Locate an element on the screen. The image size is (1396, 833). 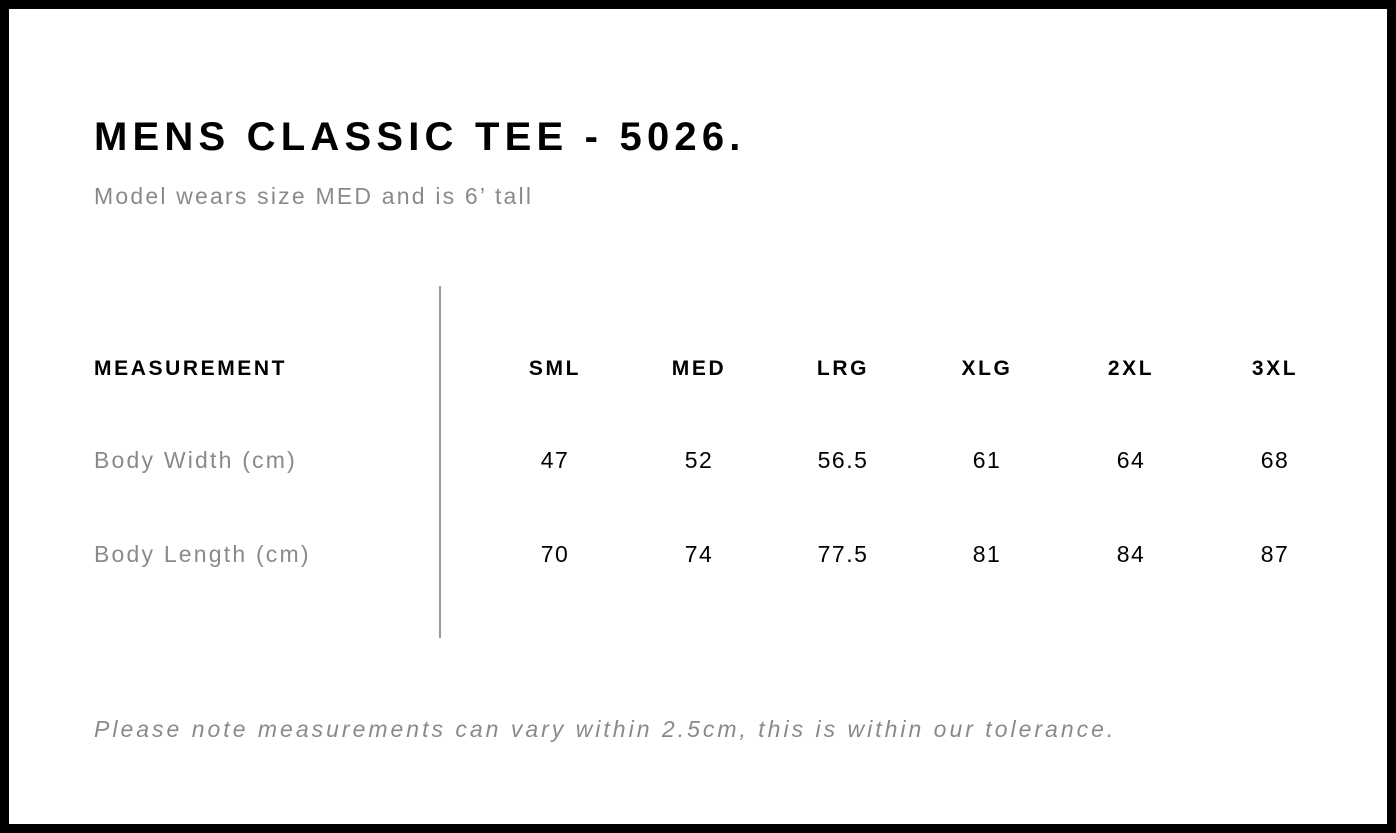
table-cell: 64 is located at coordinates (1131, 460).